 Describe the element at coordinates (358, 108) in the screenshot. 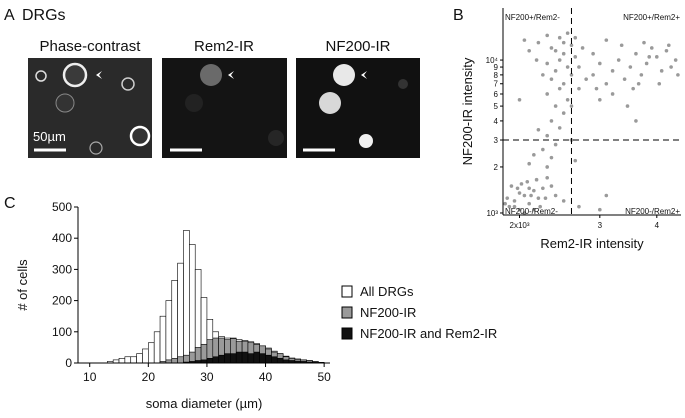

I see `micrograph` at that location.